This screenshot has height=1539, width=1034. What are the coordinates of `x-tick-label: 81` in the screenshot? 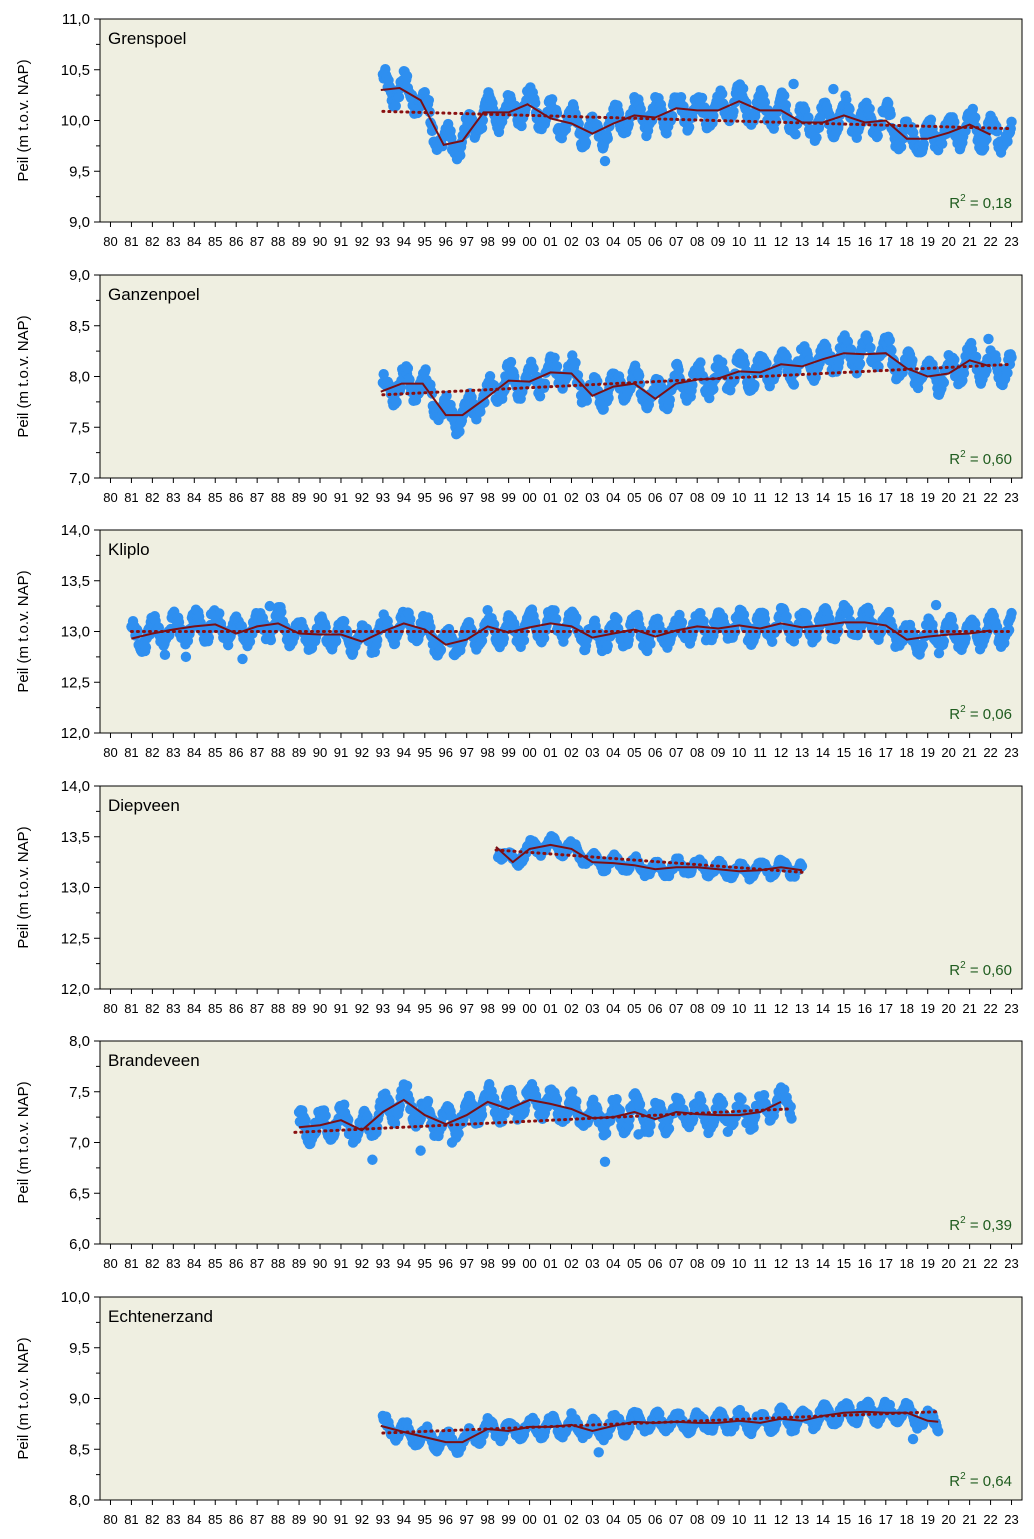 It's located at (131, 1008).